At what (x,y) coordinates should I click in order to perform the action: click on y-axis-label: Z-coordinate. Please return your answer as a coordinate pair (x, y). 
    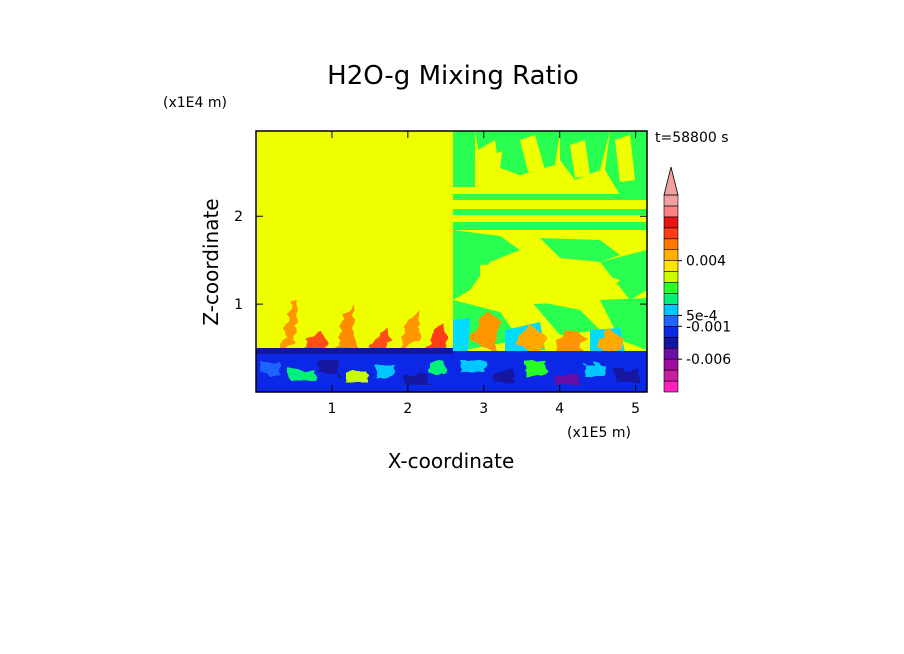
    Looking at the image, I should click on (211, 261).